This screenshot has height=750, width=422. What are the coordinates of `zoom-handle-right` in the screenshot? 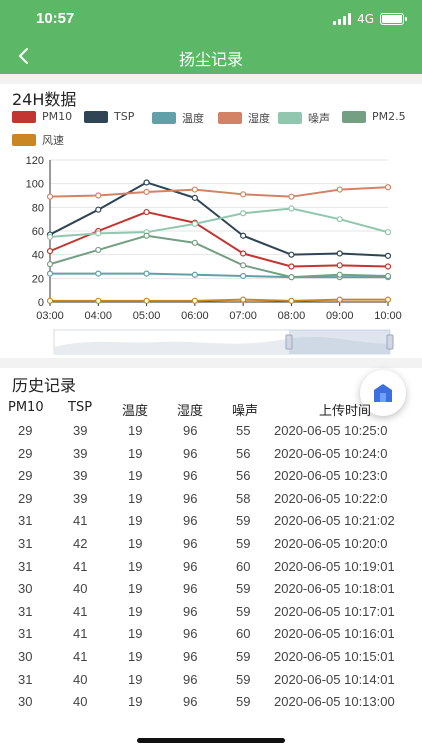 It's located at (390, 342).